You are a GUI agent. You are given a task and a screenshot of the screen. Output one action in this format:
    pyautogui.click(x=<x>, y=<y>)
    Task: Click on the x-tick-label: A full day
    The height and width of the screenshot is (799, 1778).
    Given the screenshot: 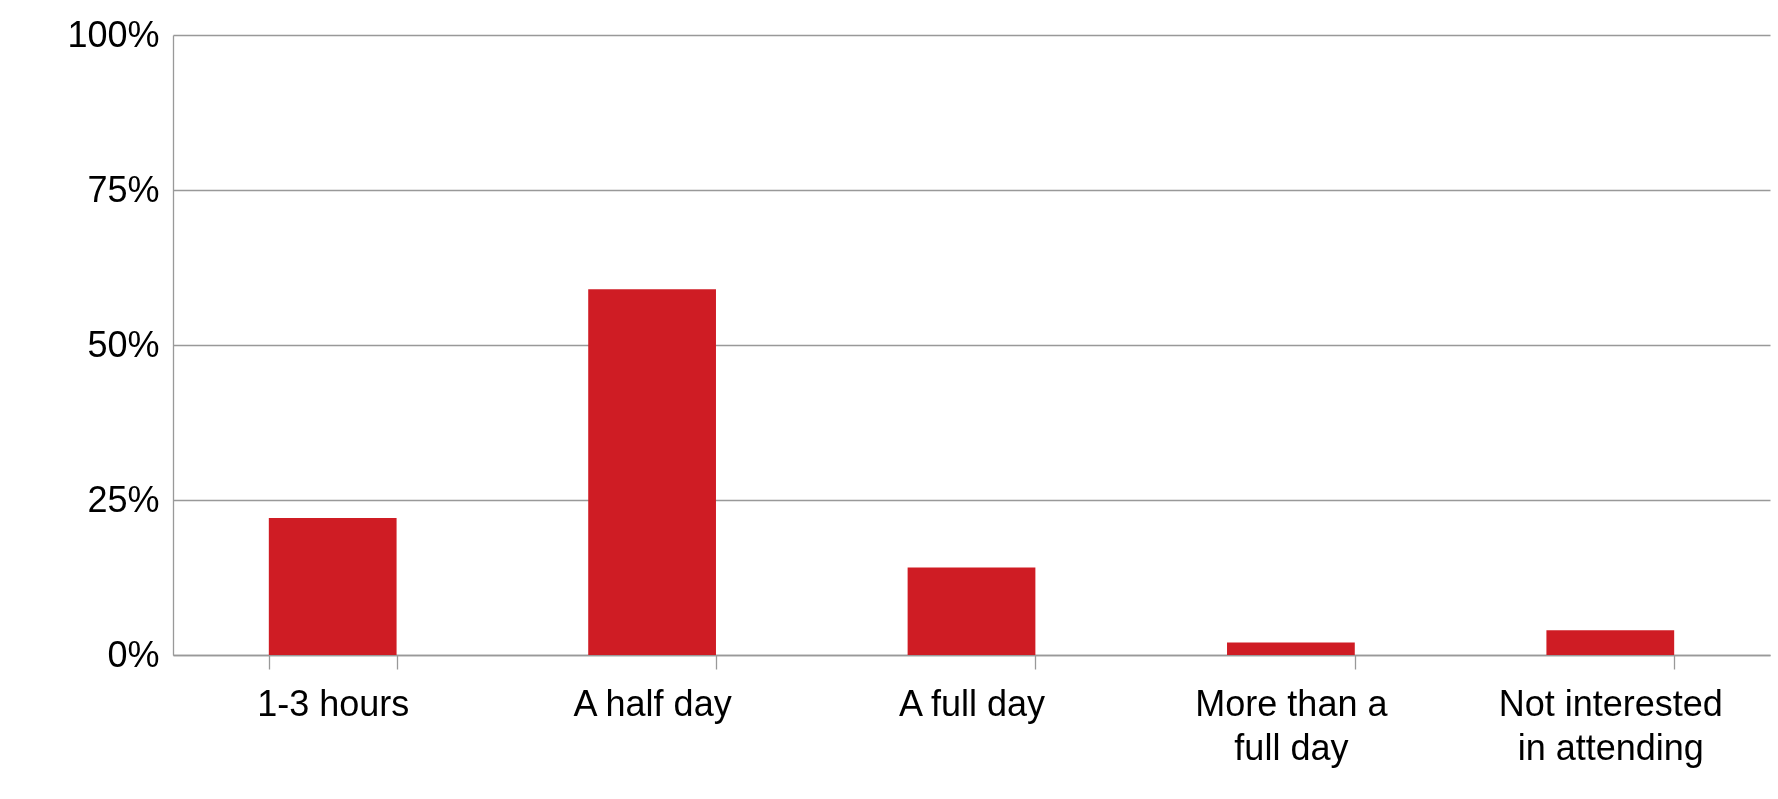 What is the action you would take?
    pyautogui.click(x=972, y=703)
    